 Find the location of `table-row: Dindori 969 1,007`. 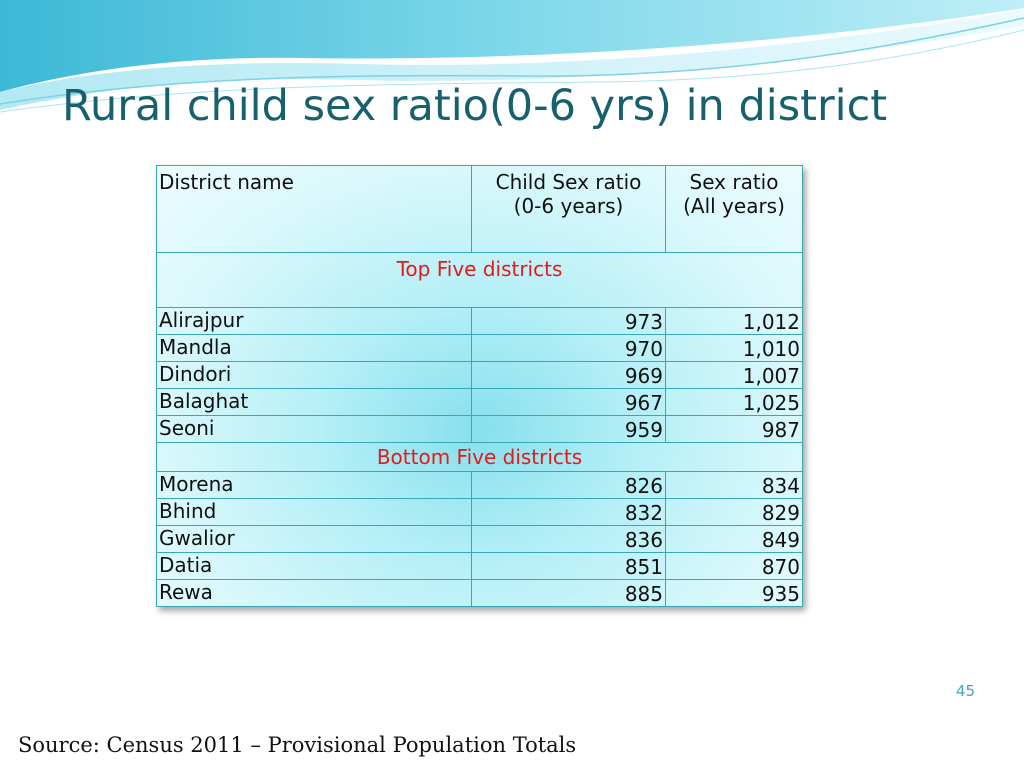

table-row: Dindori 969 1,007 is located at coordinates (479, 375).